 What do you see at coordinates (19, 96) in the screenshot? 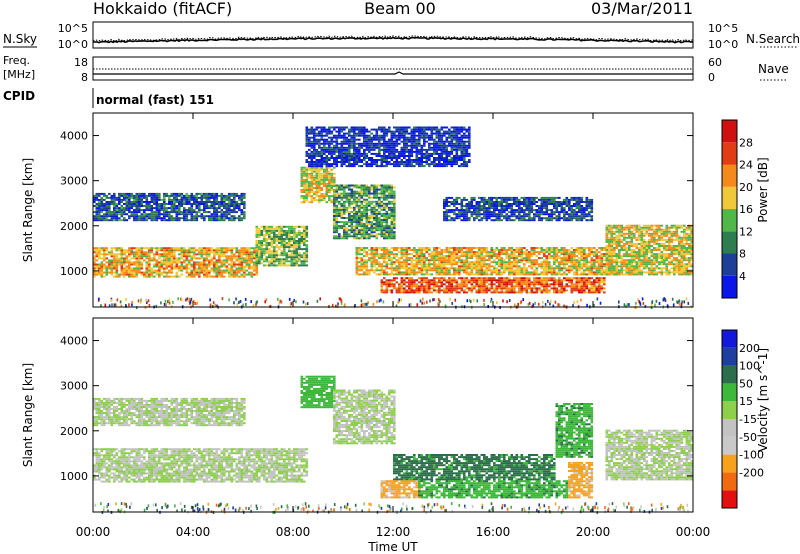
I see `cpid-label: CPID` at bounding box center [19, 96].